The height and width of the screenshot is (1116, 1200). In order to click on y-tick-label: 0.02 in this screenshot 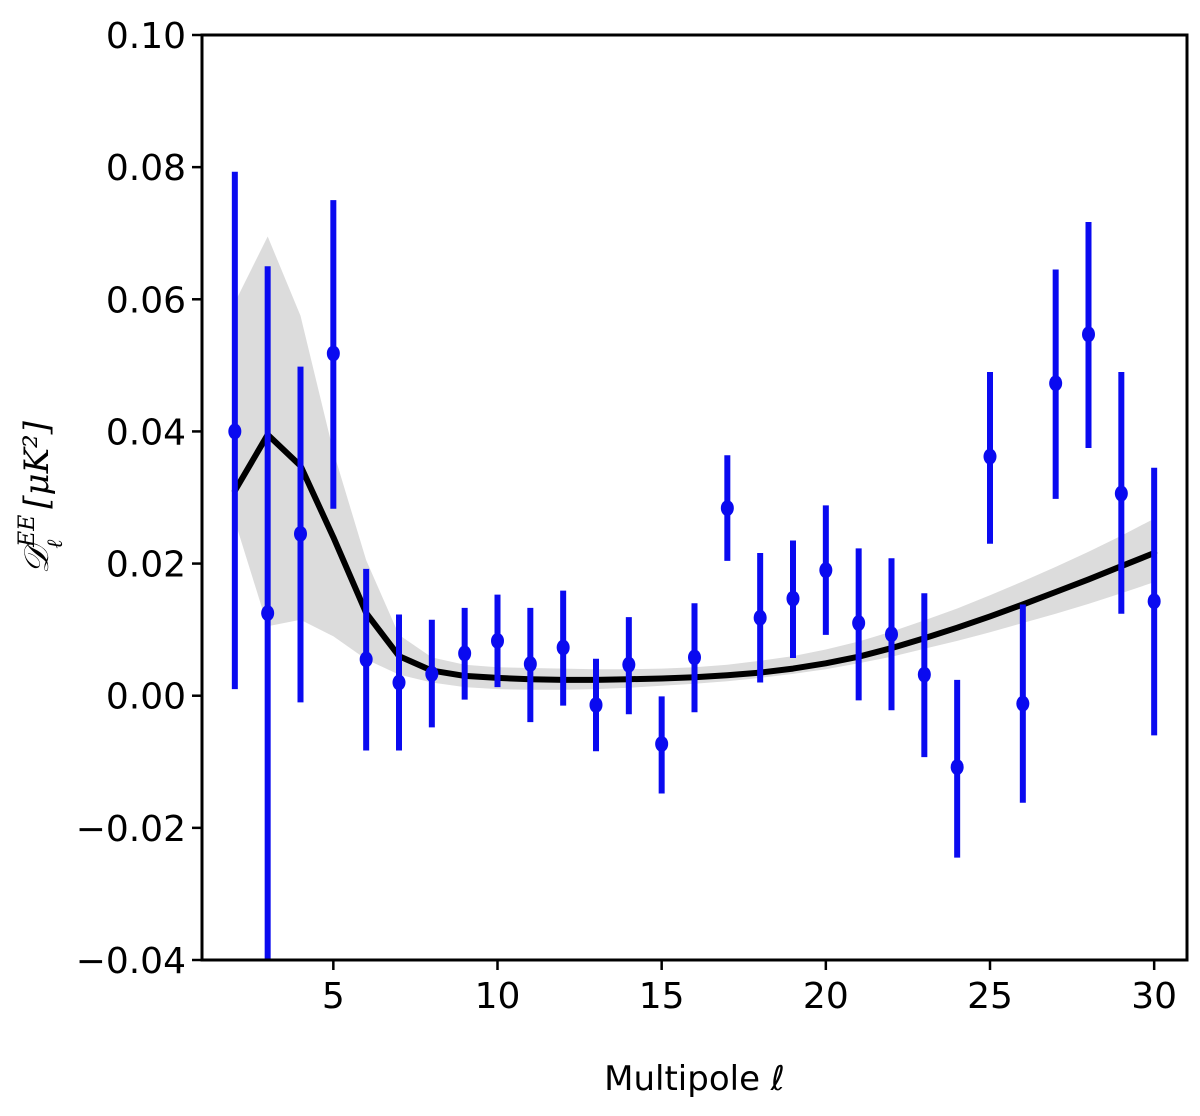, I will do `click(146, 565)`.